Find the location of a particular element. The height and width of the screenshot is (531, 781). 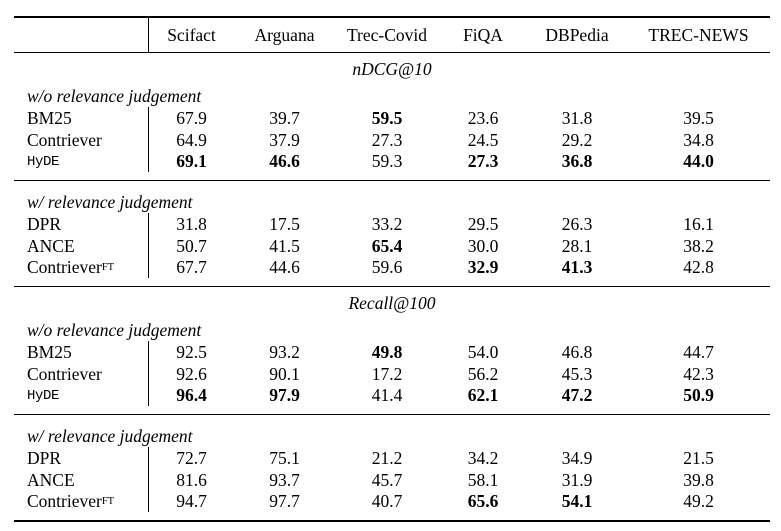

data-cell: 92.5 is located at coordinates (191, 351).